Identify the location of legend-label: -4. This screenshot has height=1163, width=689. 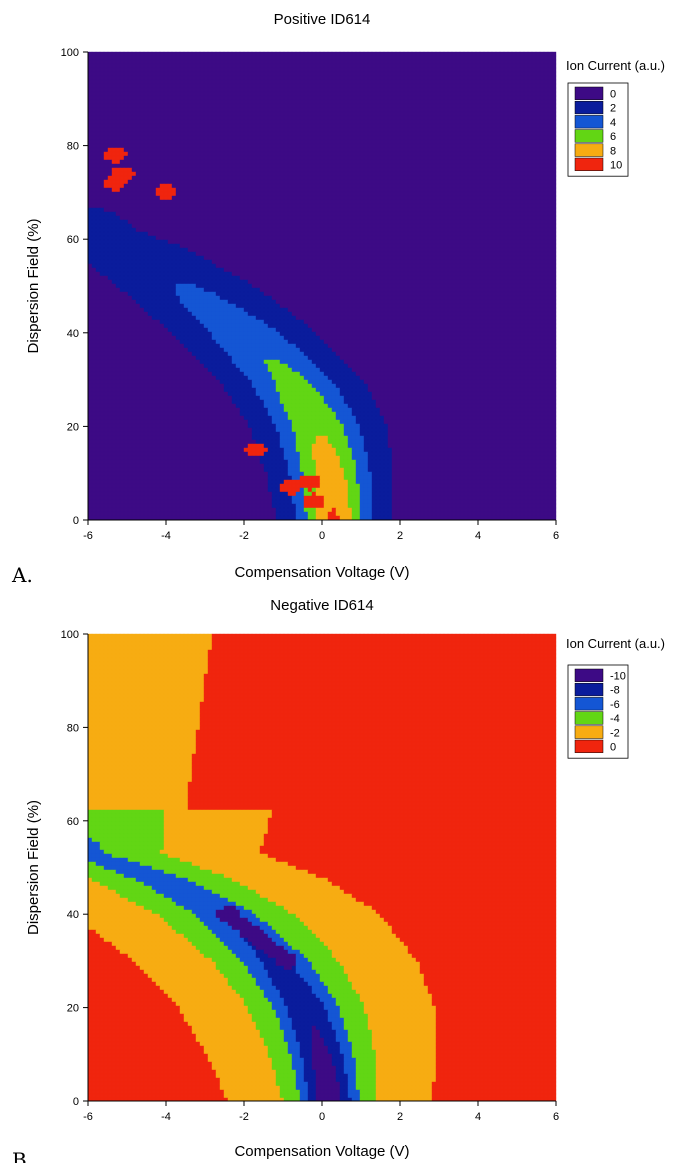
(615, 719).